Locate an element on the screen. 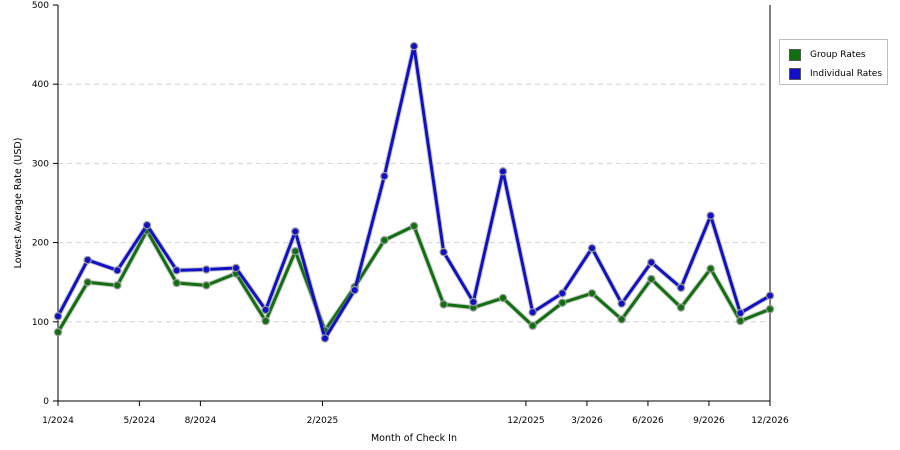  y-tick-label: 0 is located at coordinates (46, 402).